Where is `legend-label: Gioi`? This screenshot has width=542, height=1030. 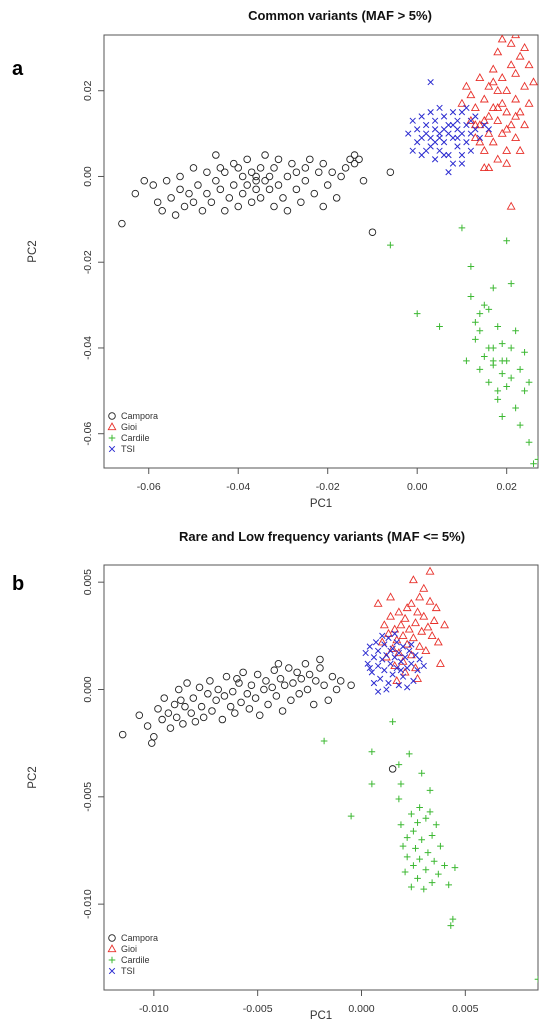 legend-label: Gioi is located at coordinates (129, 949).